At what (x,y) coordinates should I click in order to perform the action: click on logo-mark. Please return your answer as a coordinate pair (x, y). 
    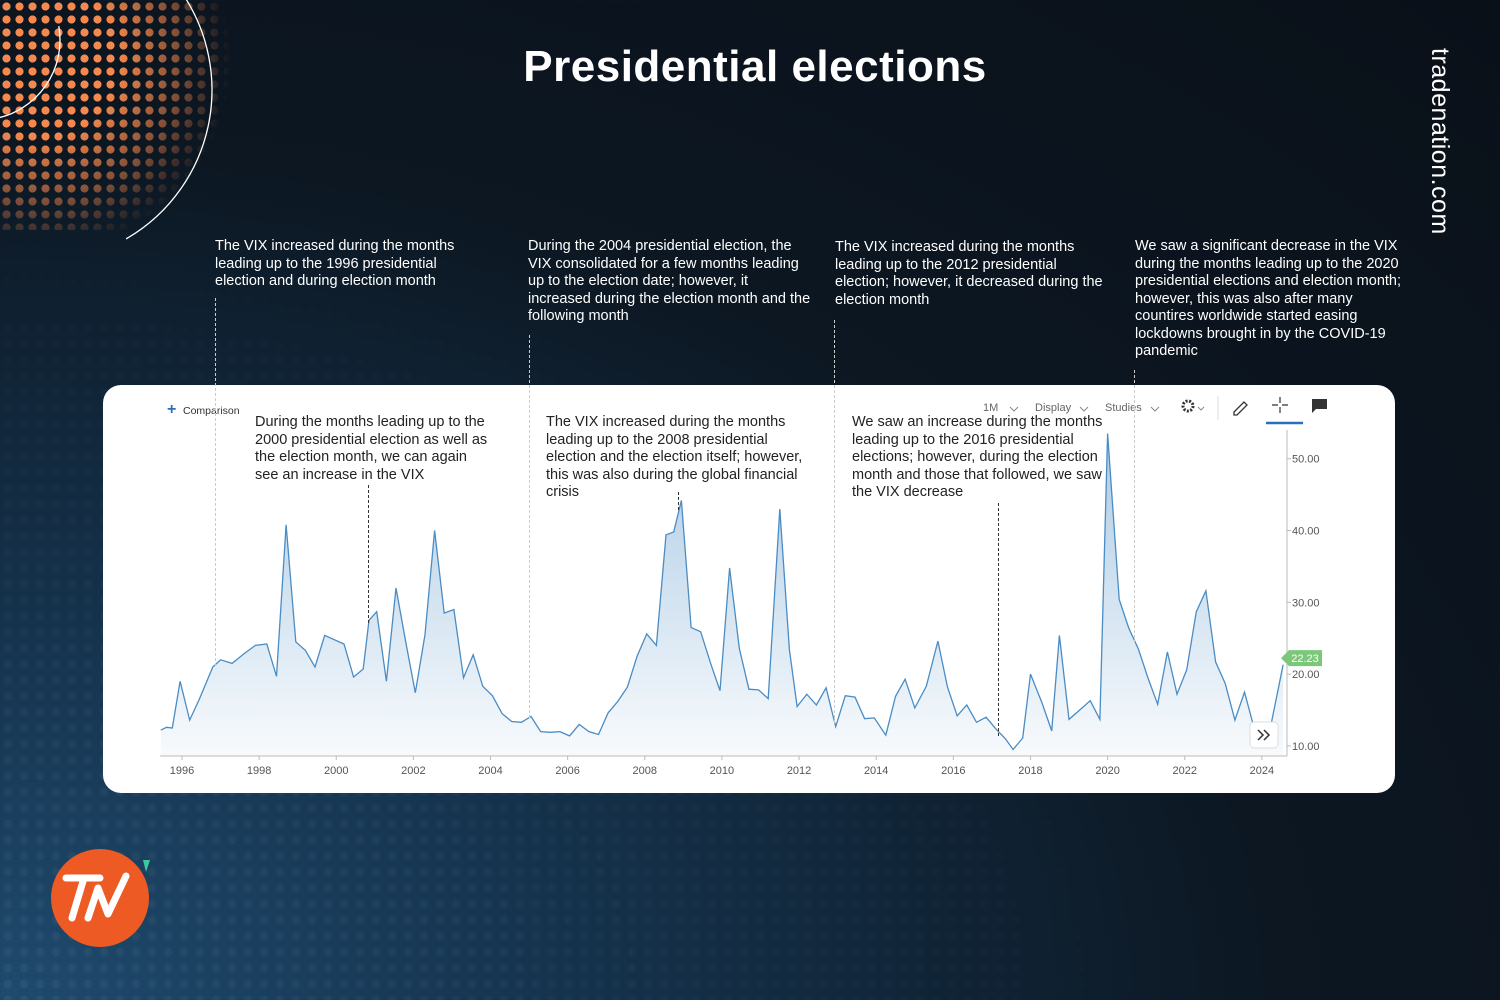
    Looking at the image, I should click on (96, 897).